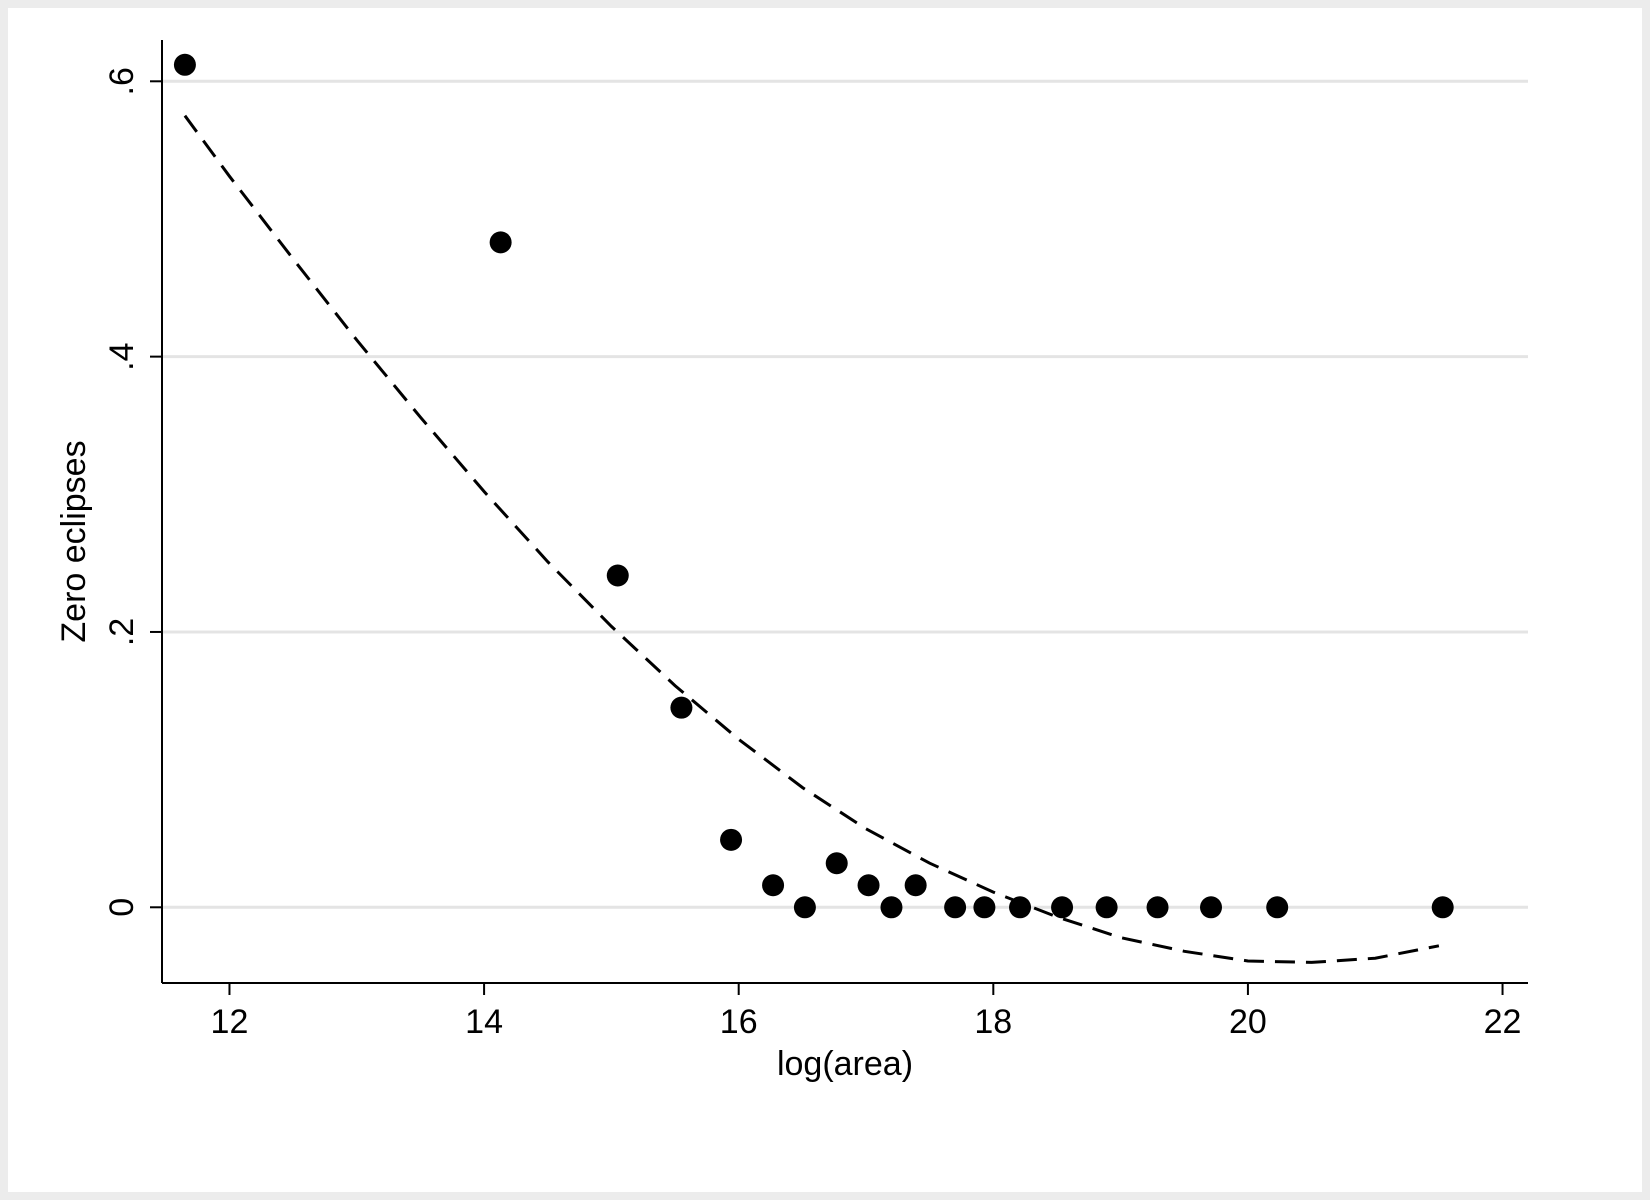 Image resolution: width=1650 pixels, height=1200 pixels. What do you see at coordinates (230, 1022) in the screenshot?
I see `x-tick-label: 12` at bounding box center [230, 1022].